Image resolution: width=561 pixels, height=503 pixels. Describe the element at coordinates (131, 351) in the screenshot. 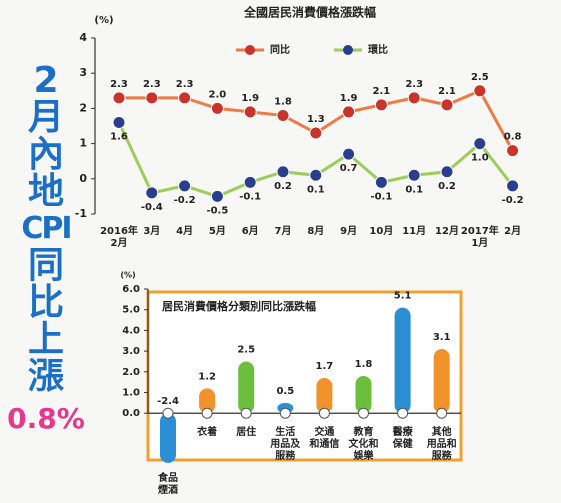

I see `y-tick-label: 3.0` at that location.